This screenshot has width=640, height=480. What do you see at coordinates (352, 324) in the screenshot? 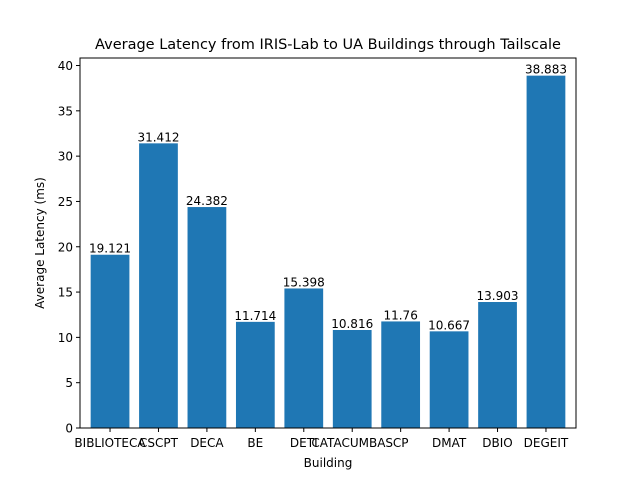
I see `data-label-catacumbas: 10.816` at bounding box center [352, 324].